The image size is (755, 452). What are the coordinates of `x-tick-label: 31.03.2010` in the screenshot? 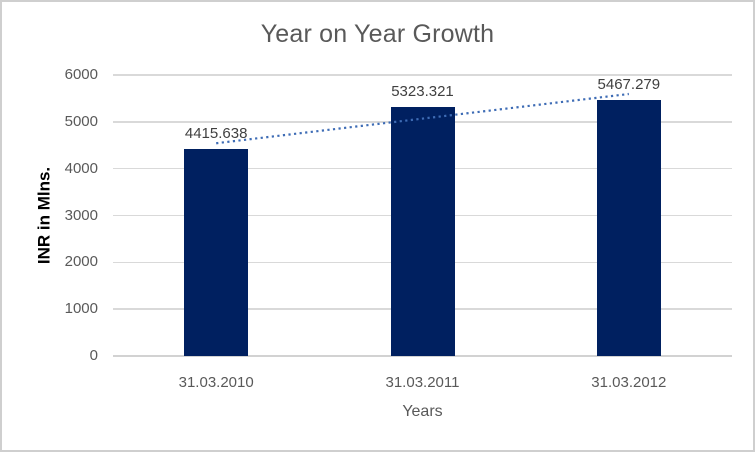 It's located at (216, 382).